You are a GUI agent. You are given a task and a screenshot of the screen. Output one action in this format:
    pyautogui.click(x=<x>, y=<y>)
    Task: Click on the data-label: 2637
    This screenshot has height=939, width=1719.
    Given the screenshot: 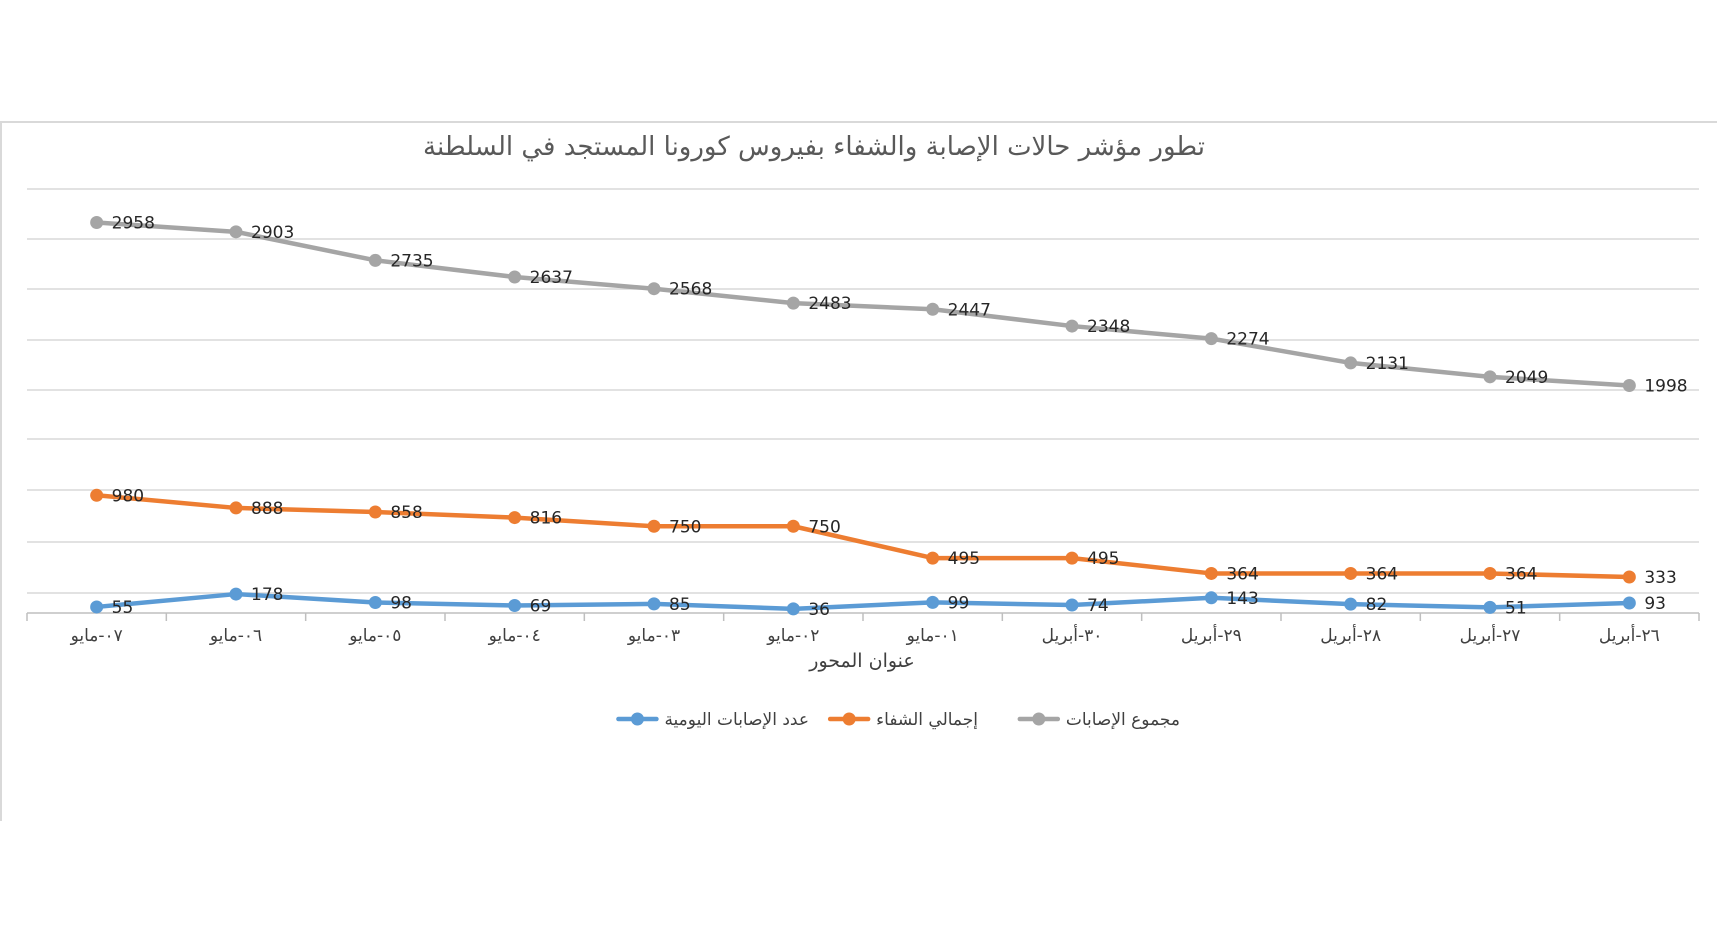 What is the action you would take?
    pyautogui.click(x=551, y=278)
    